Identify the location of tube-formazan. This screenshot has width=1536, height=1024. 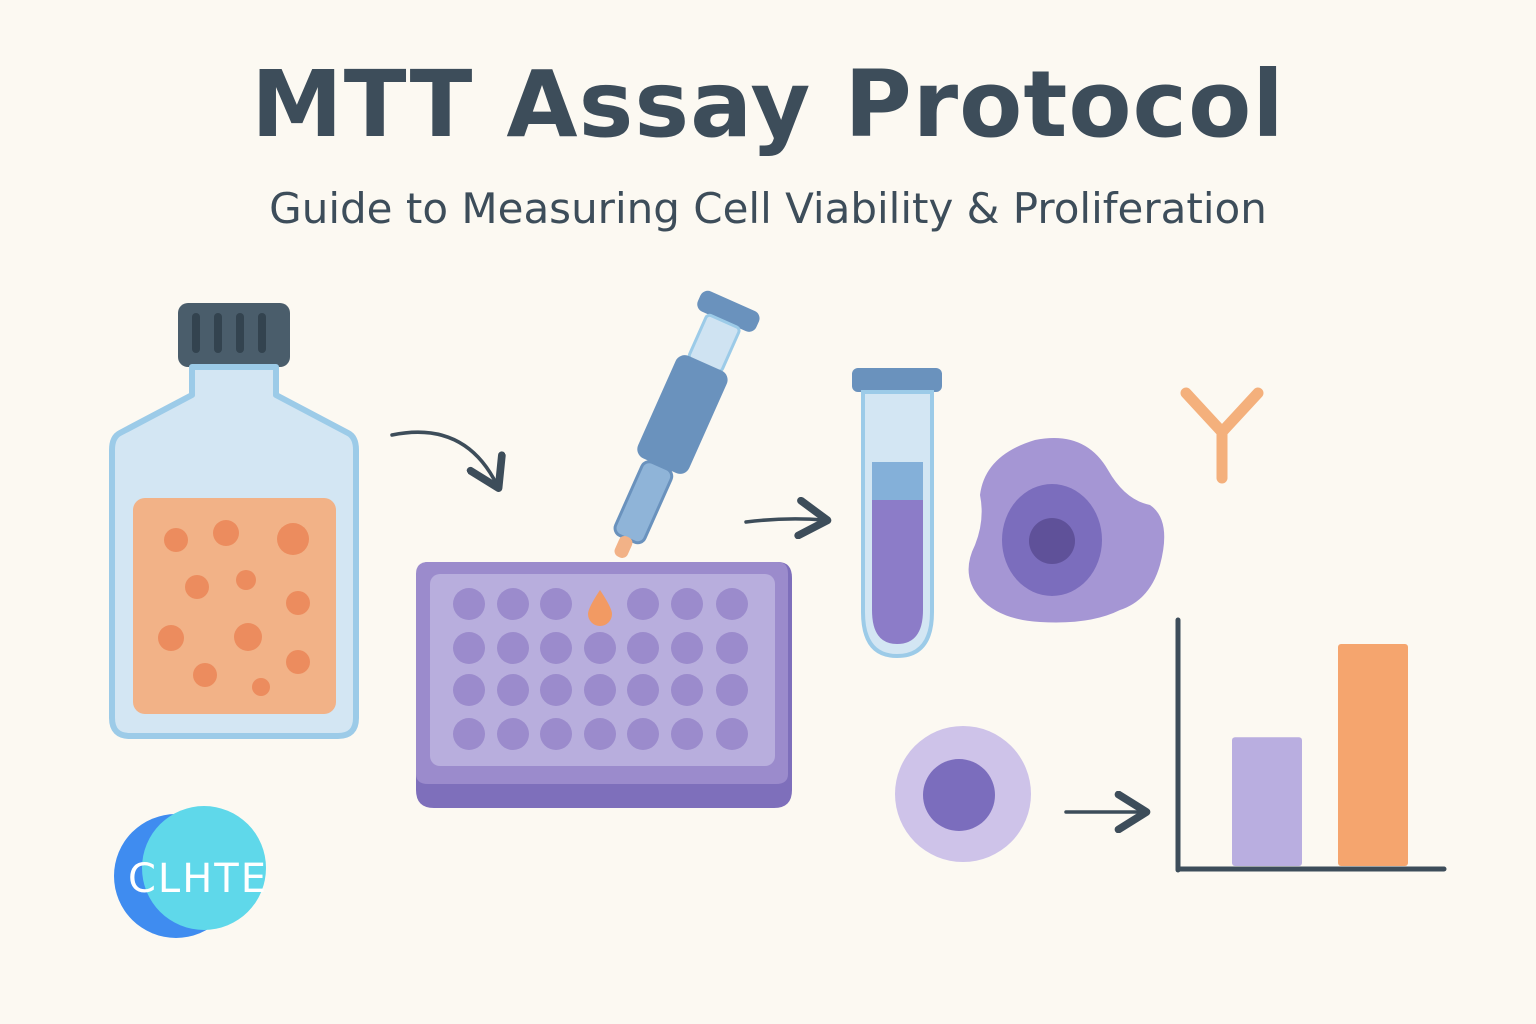
(897, 572).